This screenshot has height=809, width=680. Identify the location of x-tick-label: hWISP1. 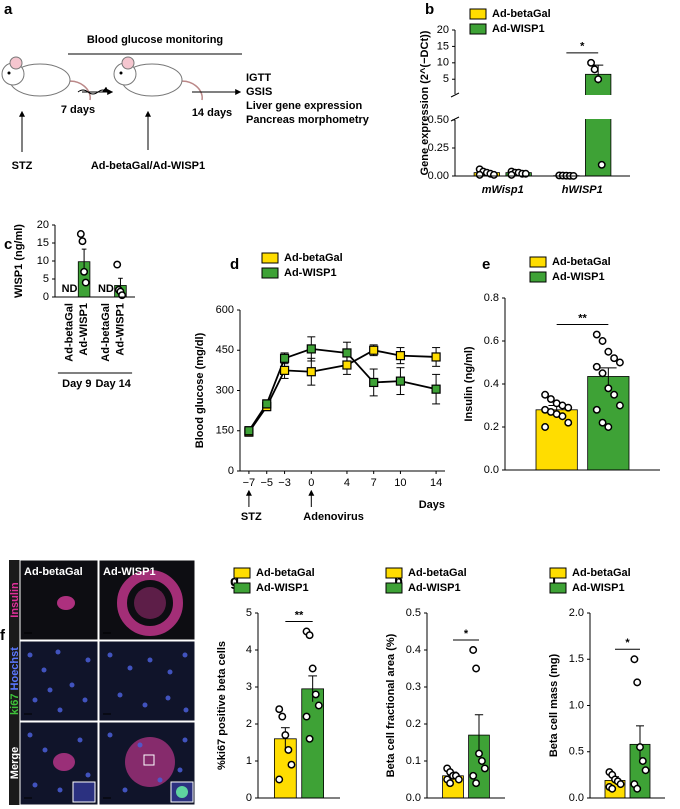
(582, 190).